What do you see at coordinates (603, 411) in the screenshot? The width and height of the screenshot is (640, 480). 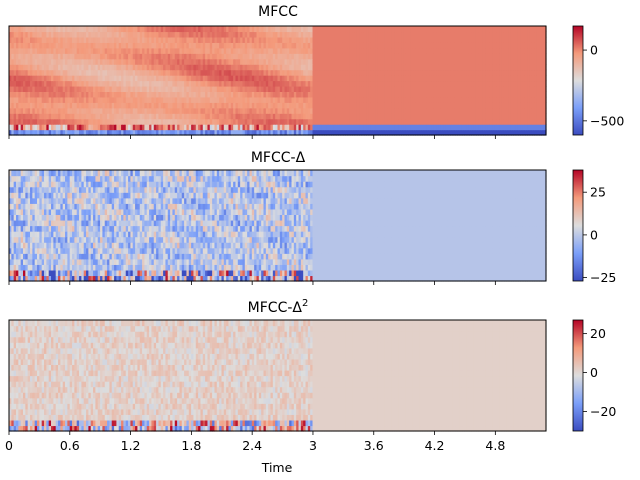 I see `colorbar-tick-label: −20` at bounding box center [603, 411].